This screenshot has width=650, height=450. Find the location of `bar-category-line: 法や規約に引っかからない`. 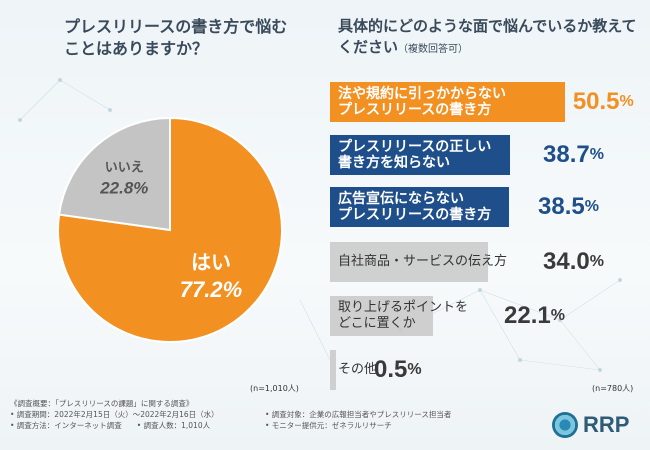

bar-category-line: 法や規約に引っかからない is located at coordinates (422, 94).